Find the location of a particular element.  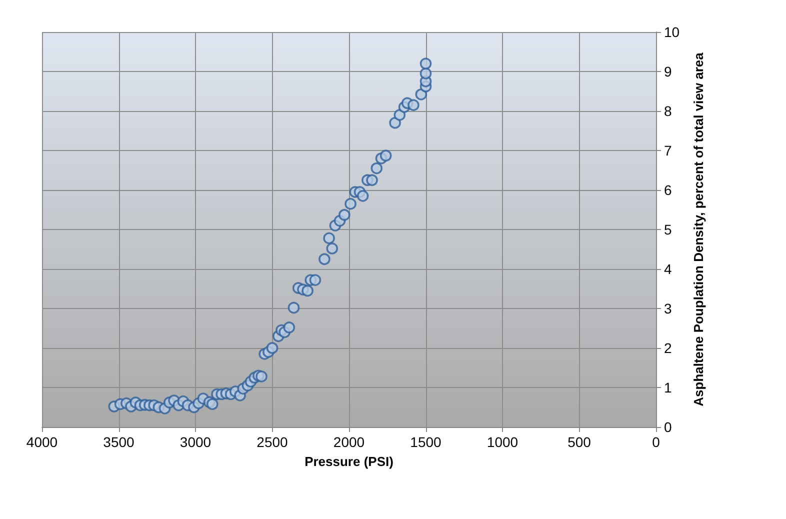

x-axis-title: Pressure (PSI) is located at coordinates (349, 461).